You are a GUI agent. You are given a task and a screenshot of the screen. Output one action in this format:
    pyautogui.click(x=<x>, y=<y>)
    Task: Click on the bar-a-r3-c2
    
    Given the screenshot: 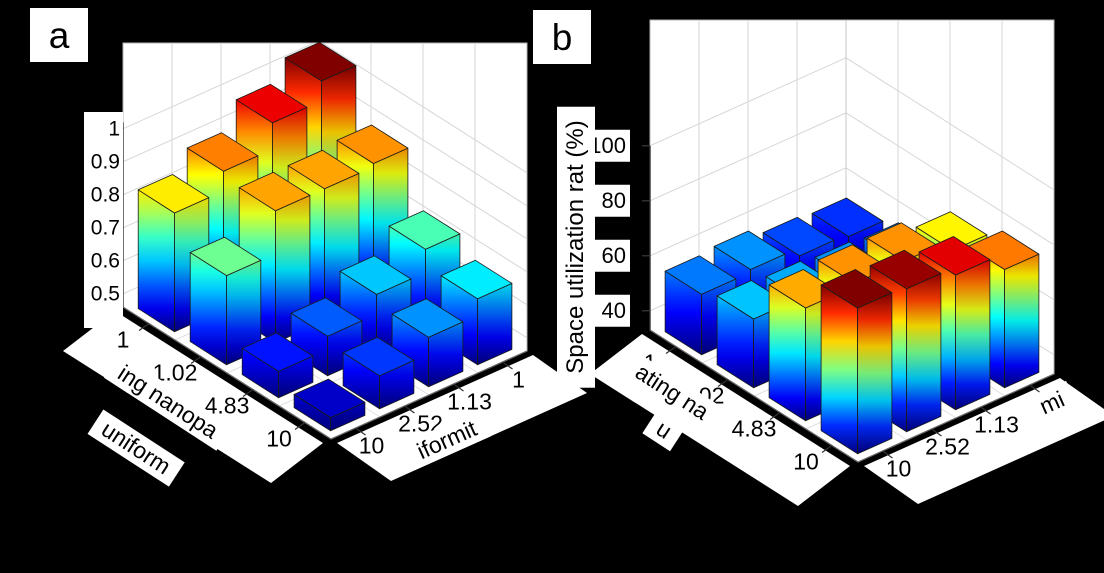 What is the action you would take?
    pyautogui.click(x=427, y=343)
    